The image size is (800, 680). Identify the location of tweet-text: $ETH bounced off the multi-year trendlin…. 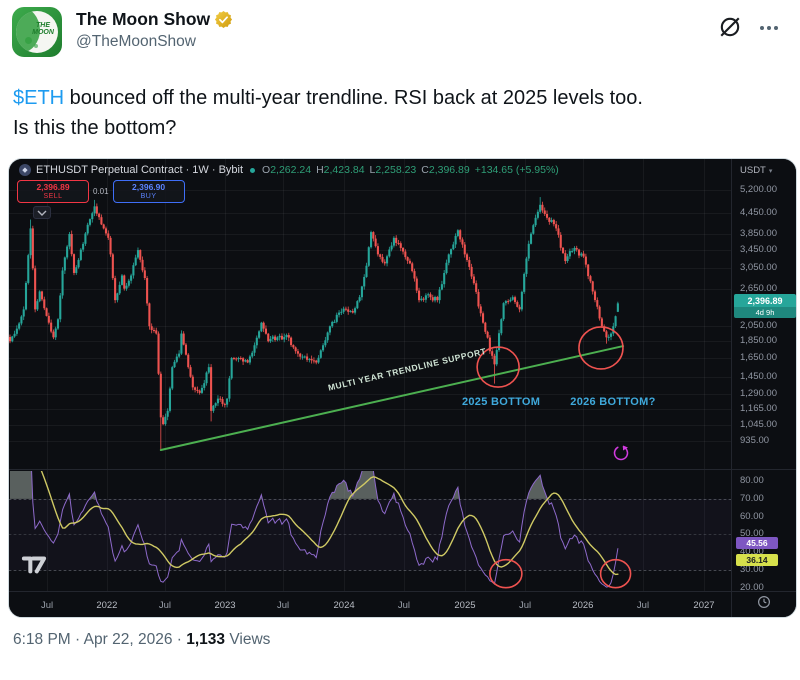
(401, 113).